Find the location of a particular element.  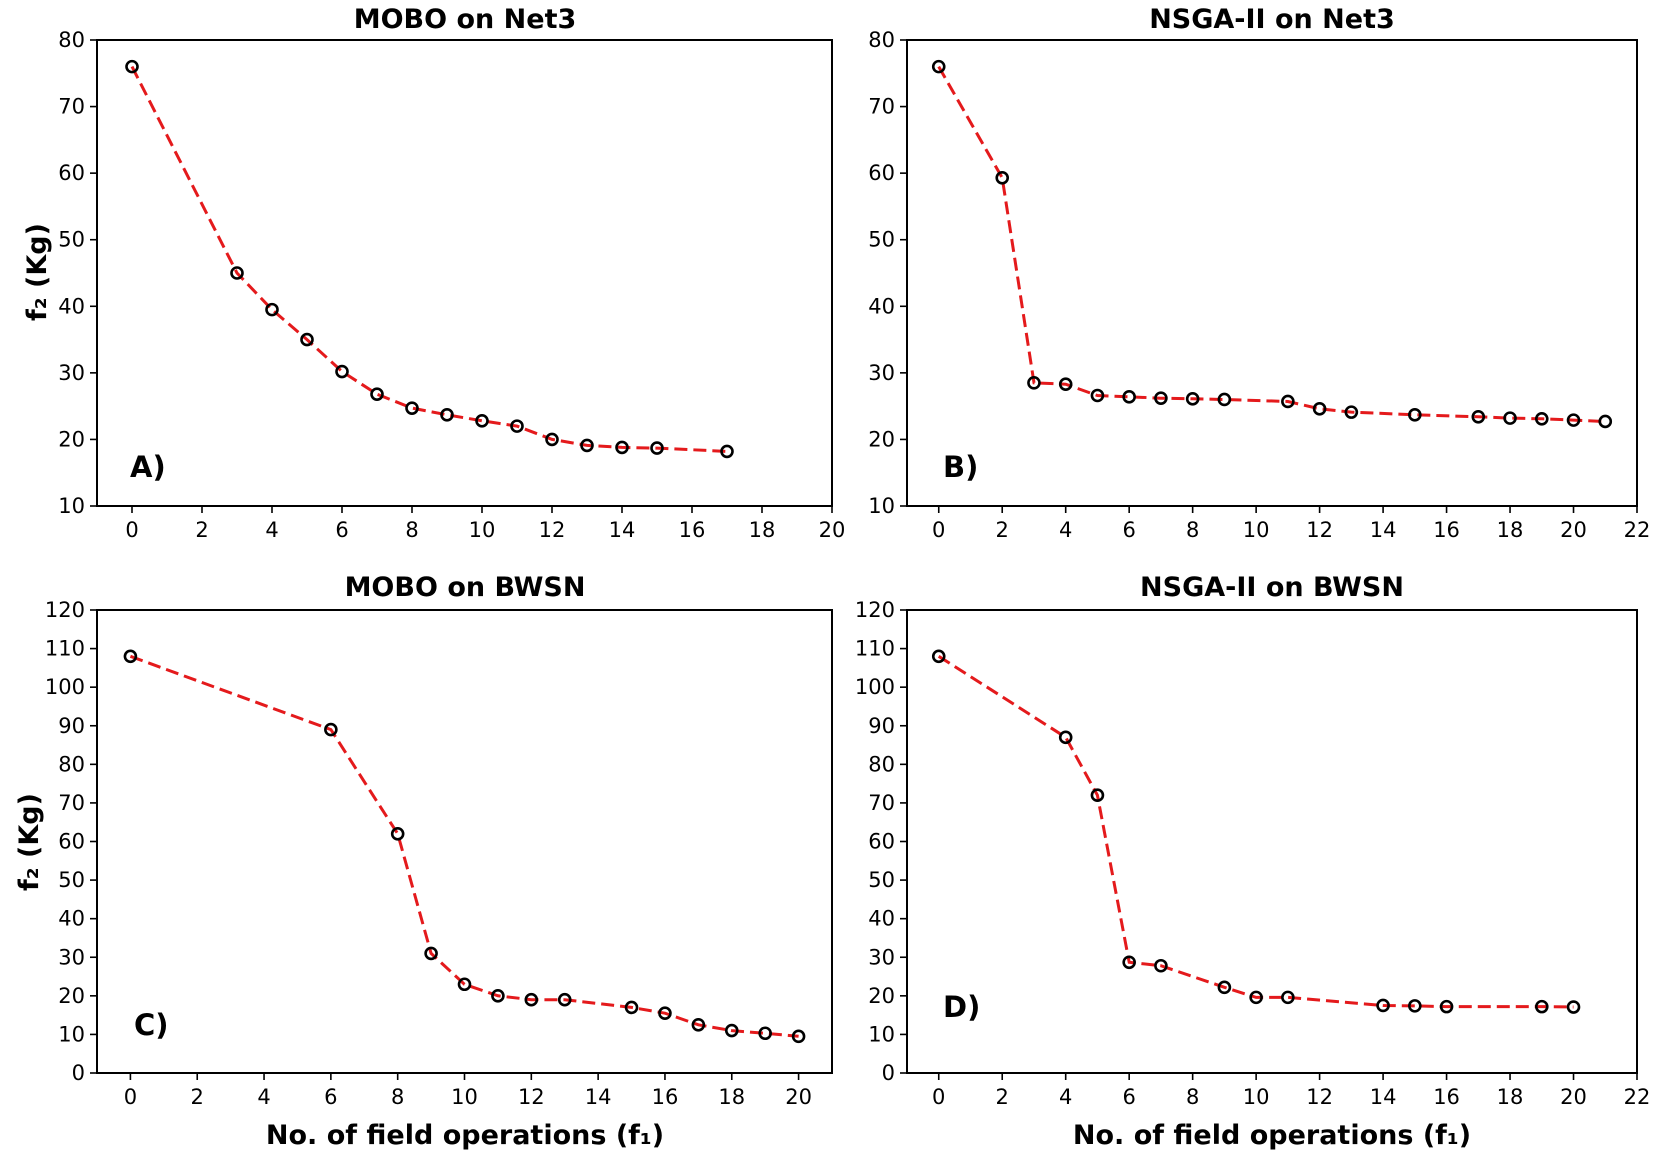

panel-d-xtick-label: 8 is located at coordinates (1192, 1097).